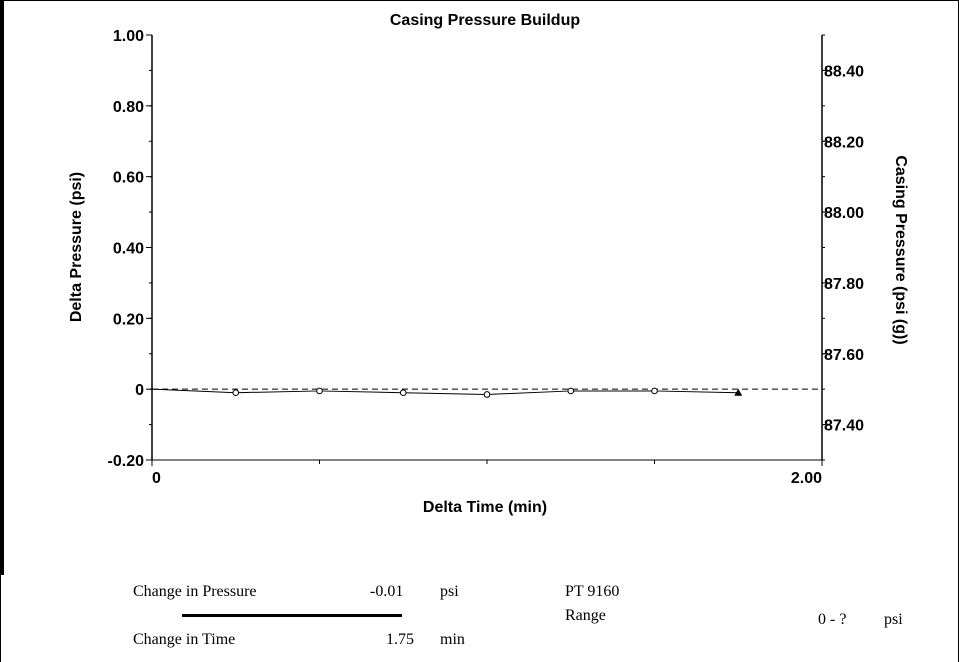 The image size is (959, 662). Describe the element at coordinates (292, 615) in the screenshot. I see `fraction-divider` at that location.